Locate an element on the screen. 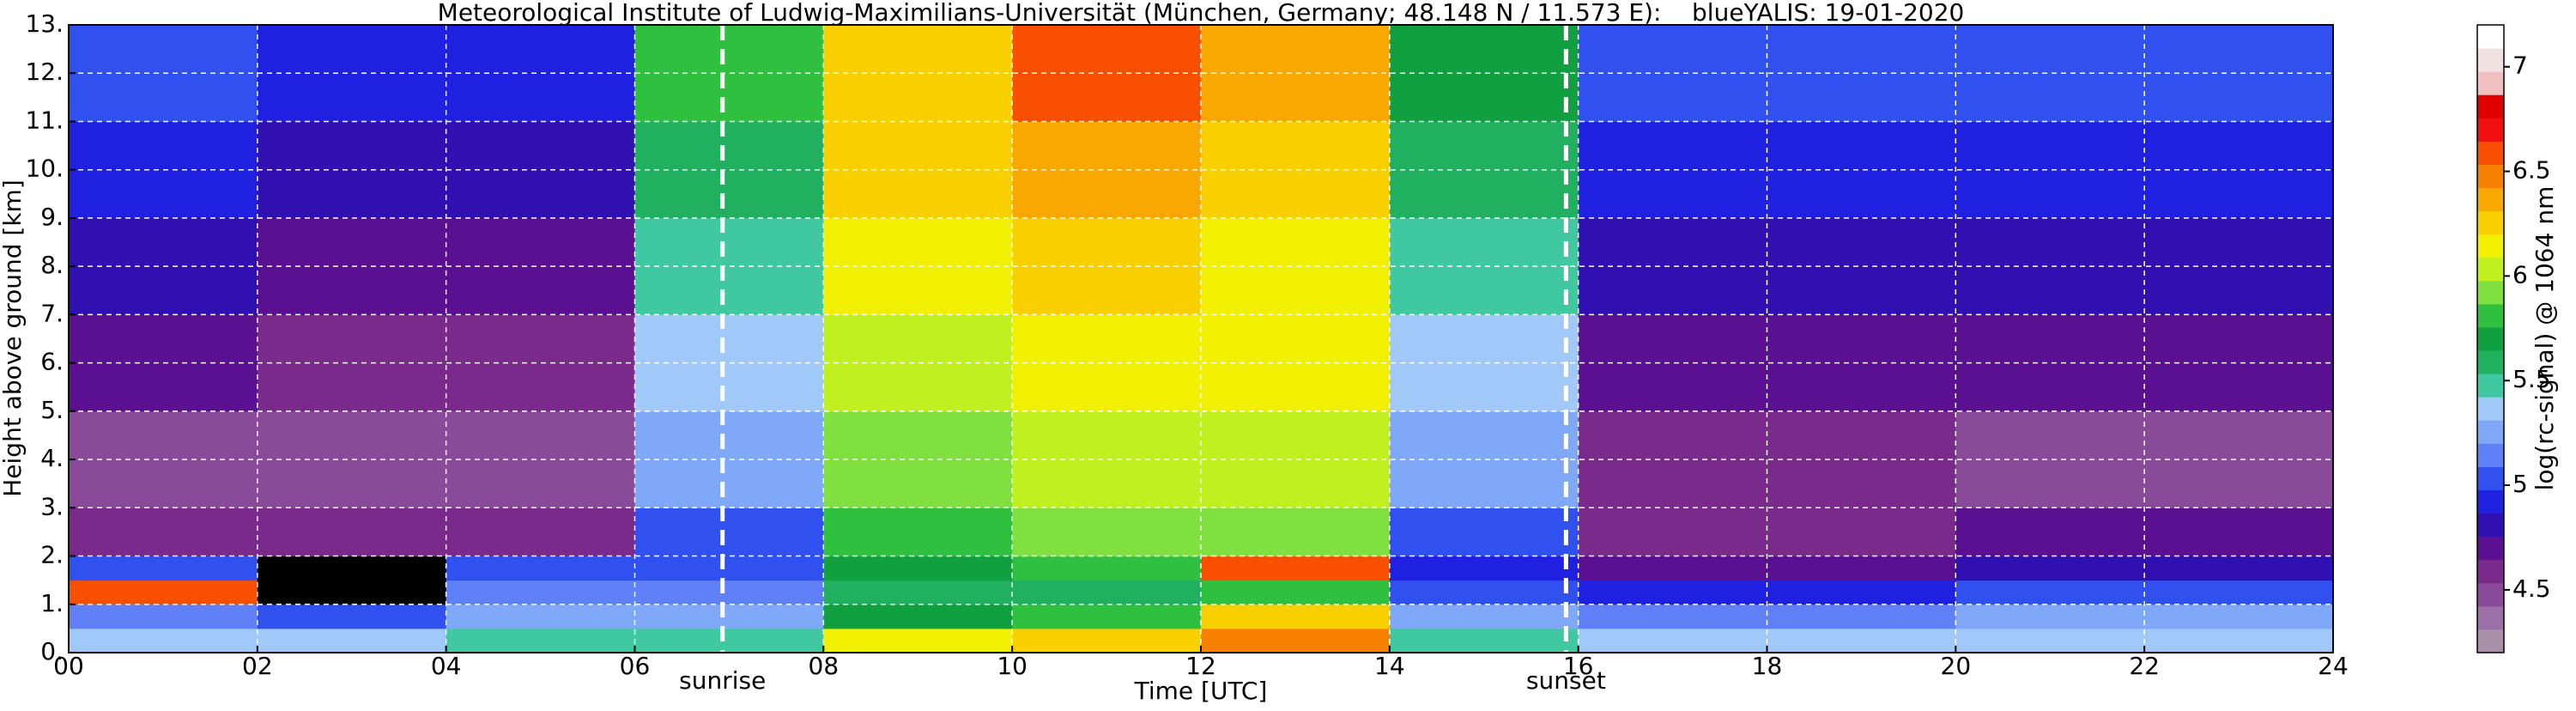 This screenshot has width=2576, height=711. x-tick-label: 12 is located at coordinates (1200, 666).